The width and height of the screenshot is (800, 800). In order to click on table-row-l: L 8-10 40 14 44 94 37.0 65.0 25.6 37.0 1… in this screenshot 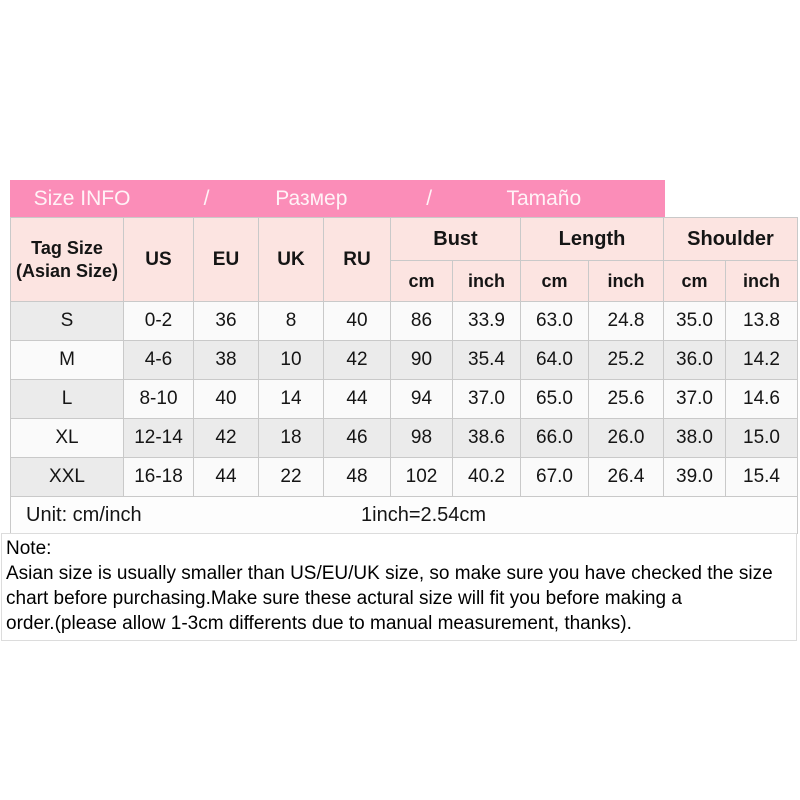, I will do `click(404, 399)`.